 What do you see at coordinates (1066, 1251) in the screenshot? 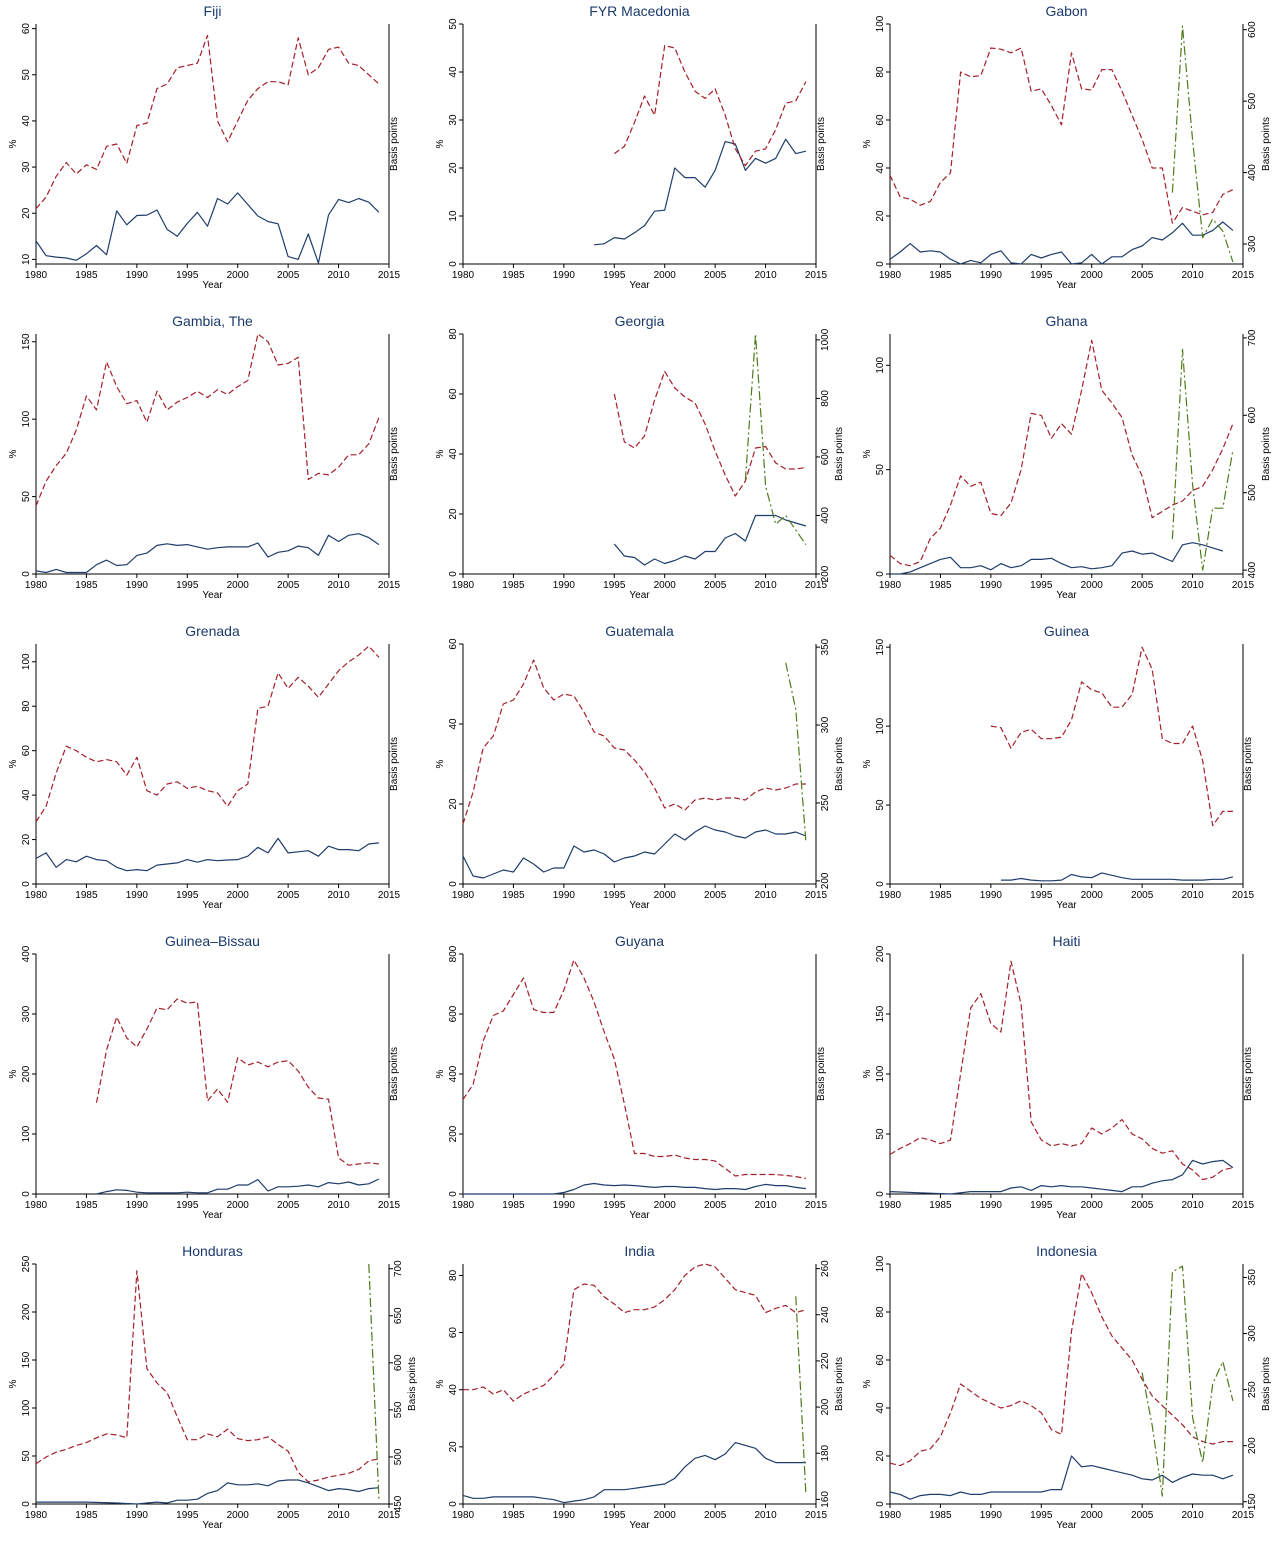
I see `chart-title: Indonesia` at bounding box center [1066, 1251].